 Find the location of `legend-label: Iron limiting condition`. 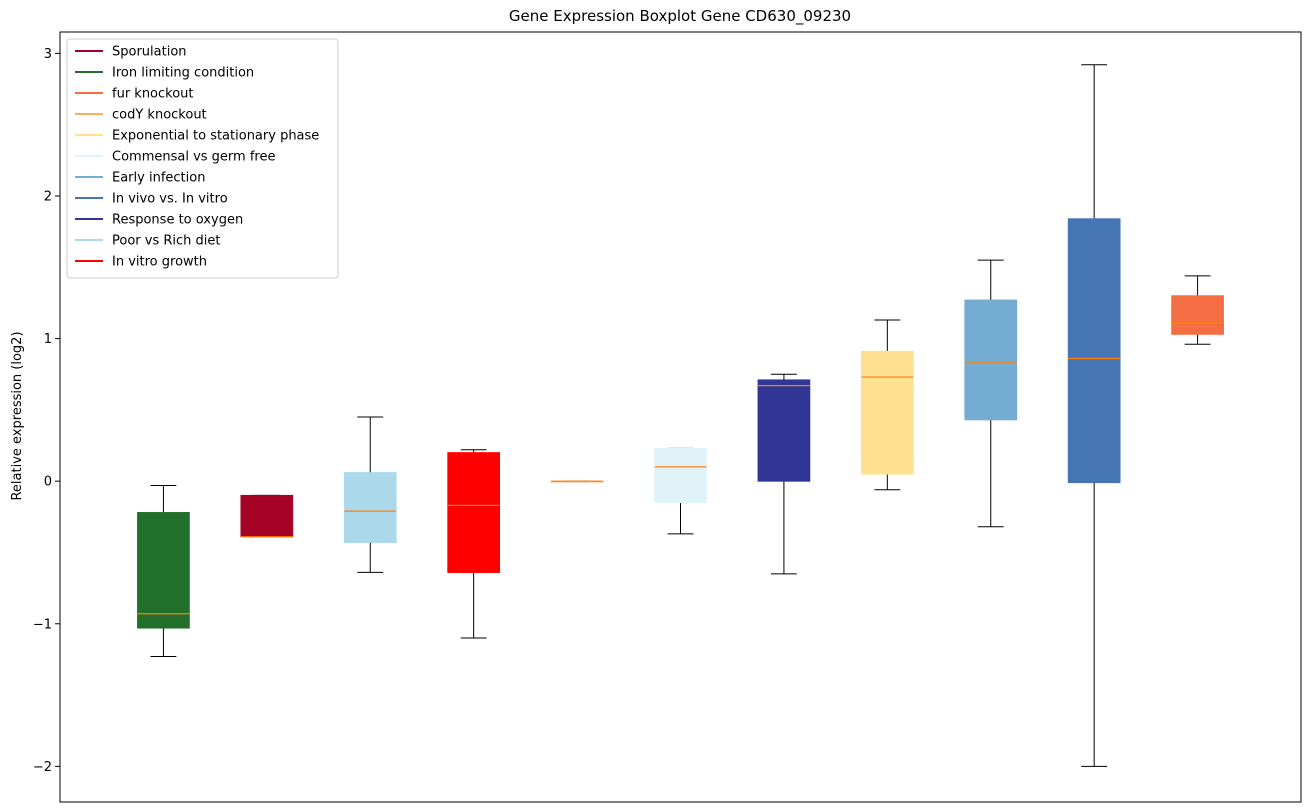

legend-label: Iron limiting condition is located at coordinates (183, 73).